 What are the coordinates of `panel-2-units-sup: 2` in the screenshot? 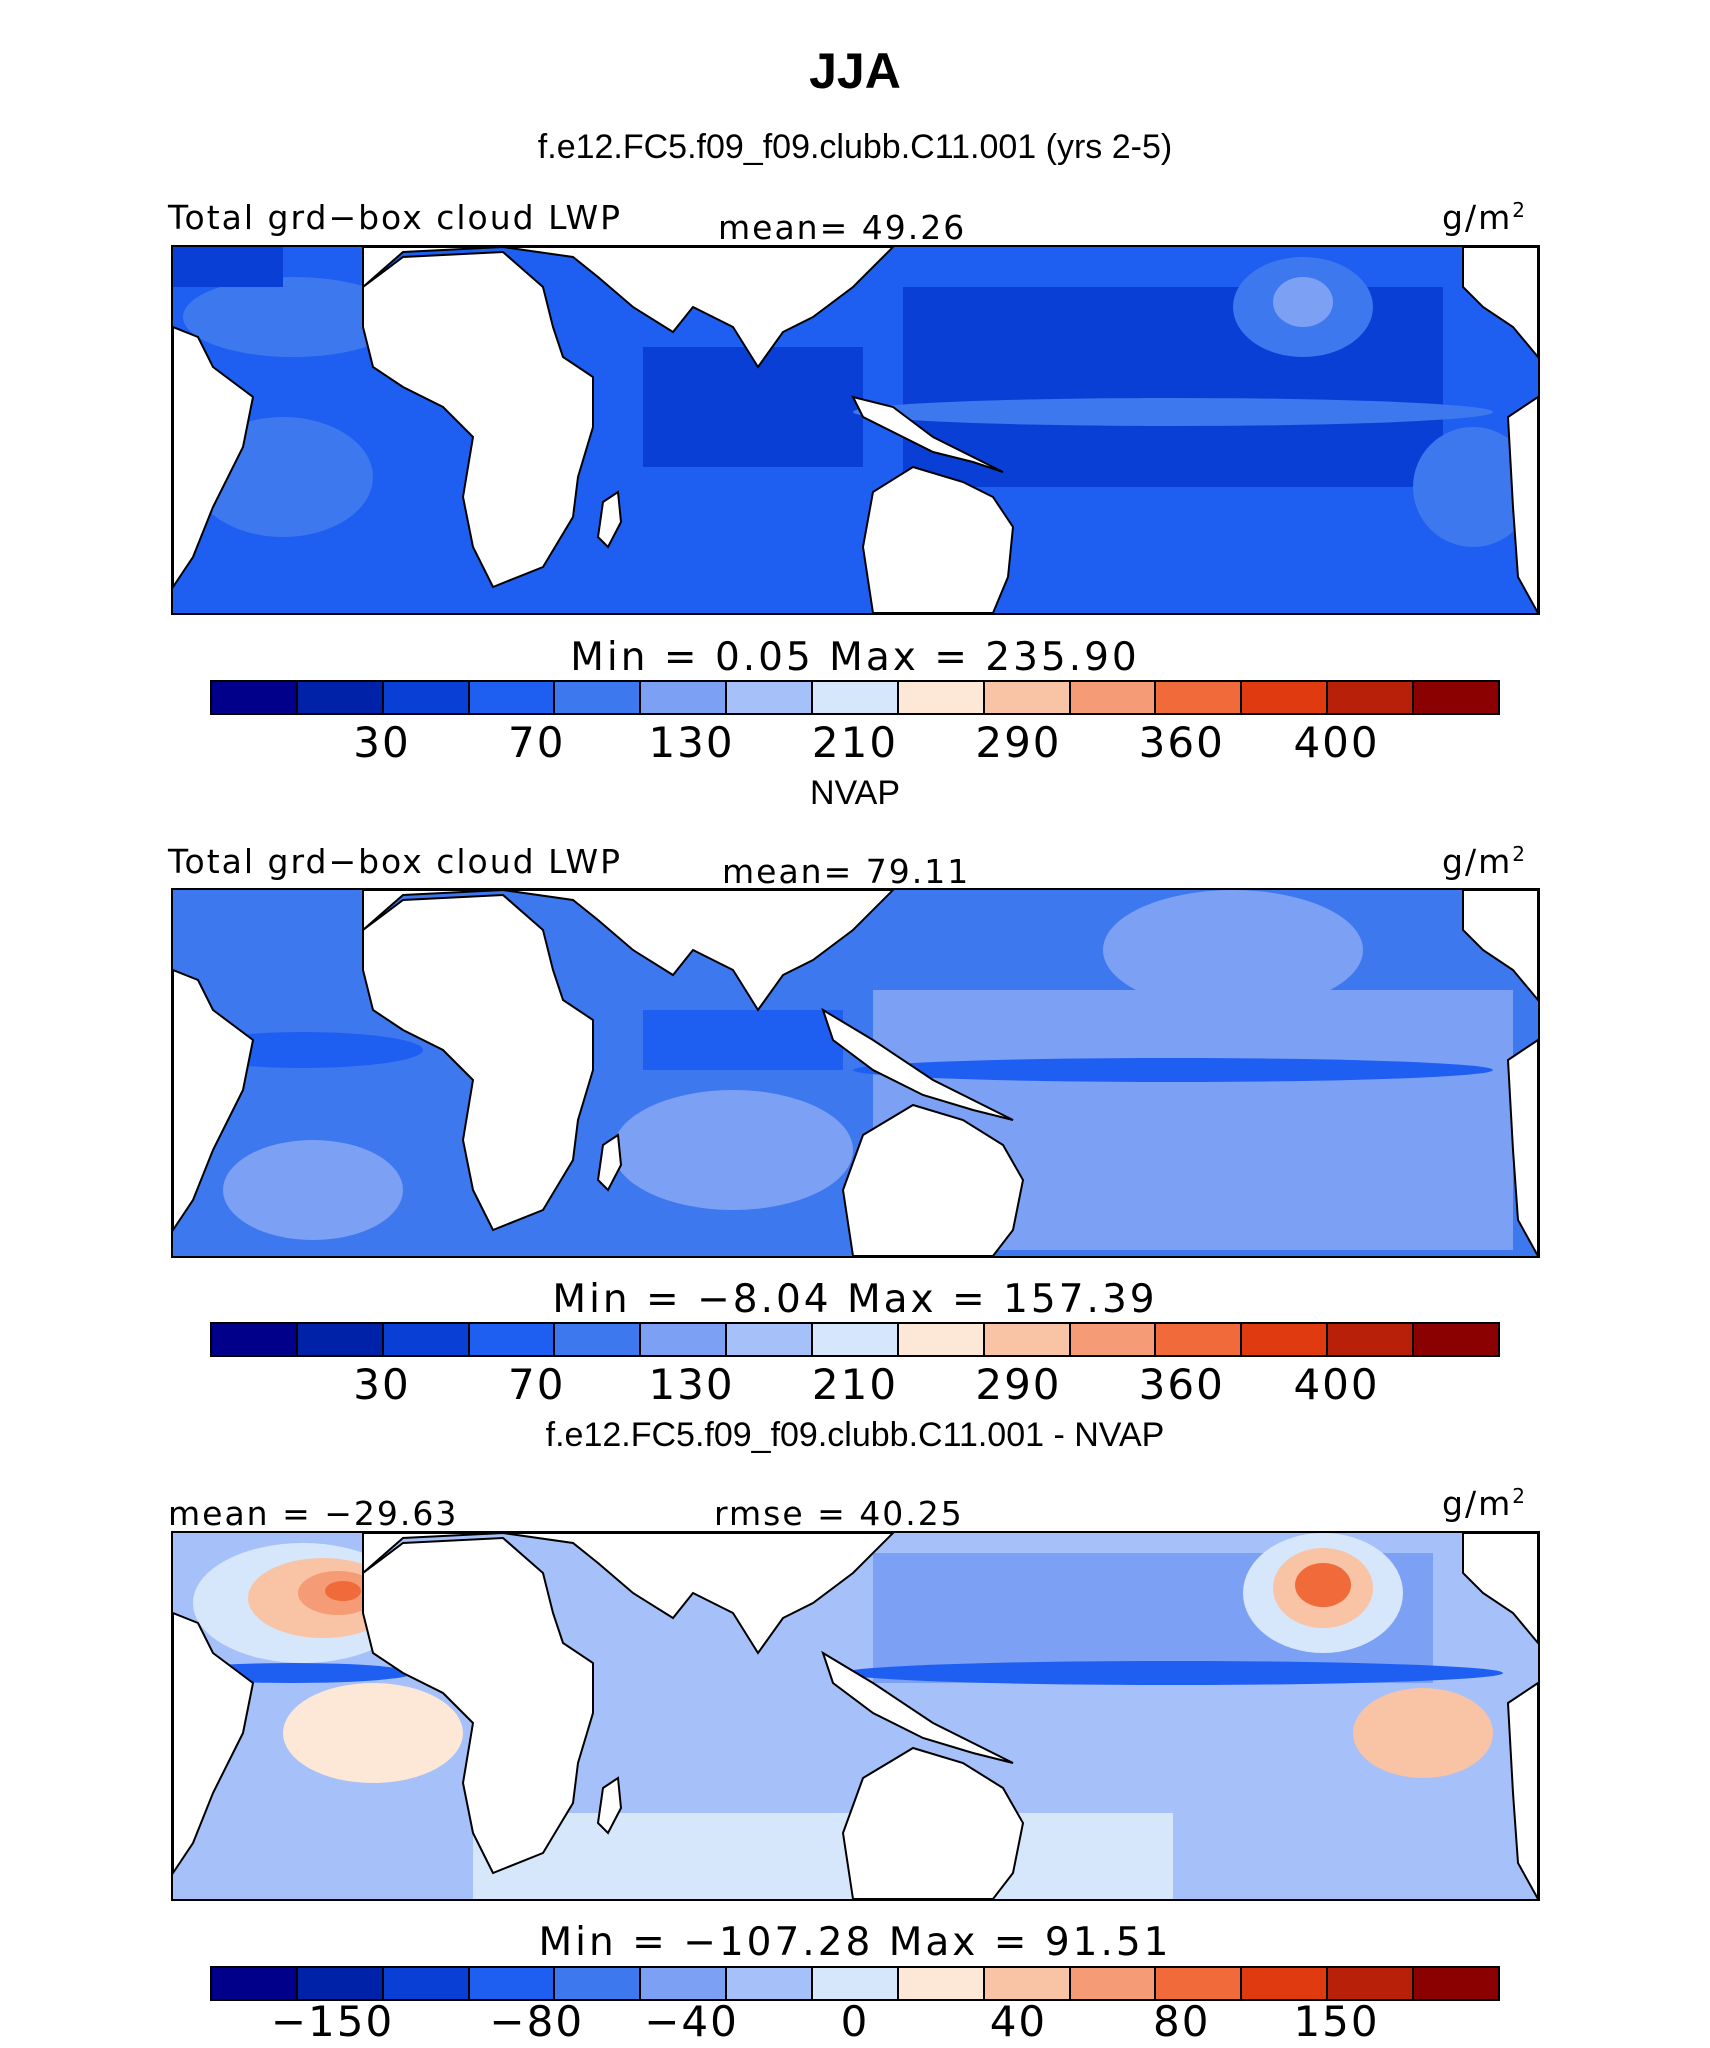 It's located at (1519, 854).